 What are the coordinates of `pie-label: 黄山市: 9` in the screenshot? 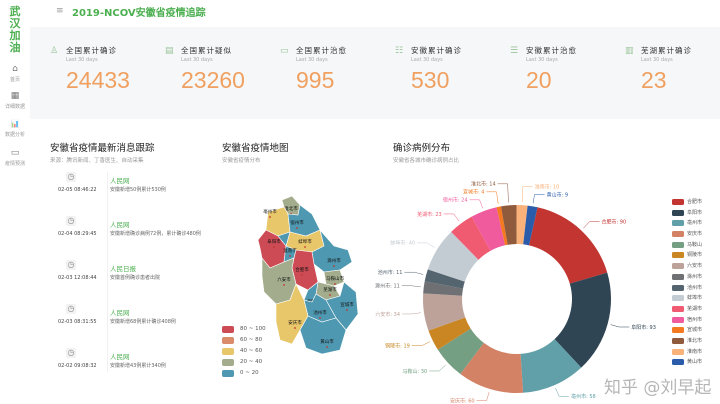 It's located at (557, 194).